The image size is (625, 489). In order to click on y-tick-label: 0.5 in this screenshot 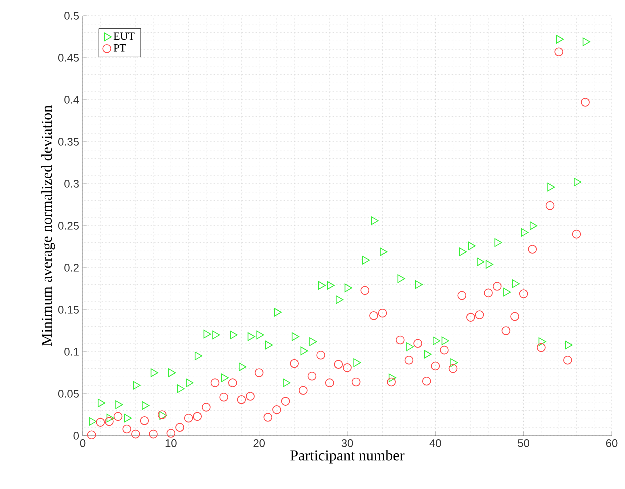, I will do `click(71, 16)`.